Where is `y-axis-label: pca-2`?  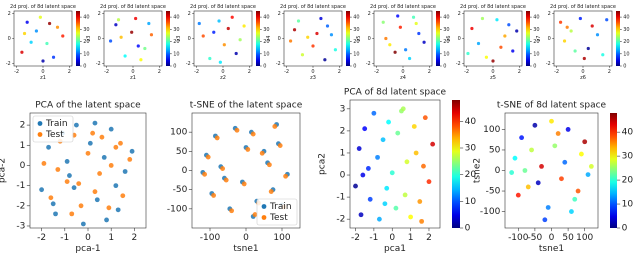 y-axis-label: pca-2 is located at coordinates (4, 170).